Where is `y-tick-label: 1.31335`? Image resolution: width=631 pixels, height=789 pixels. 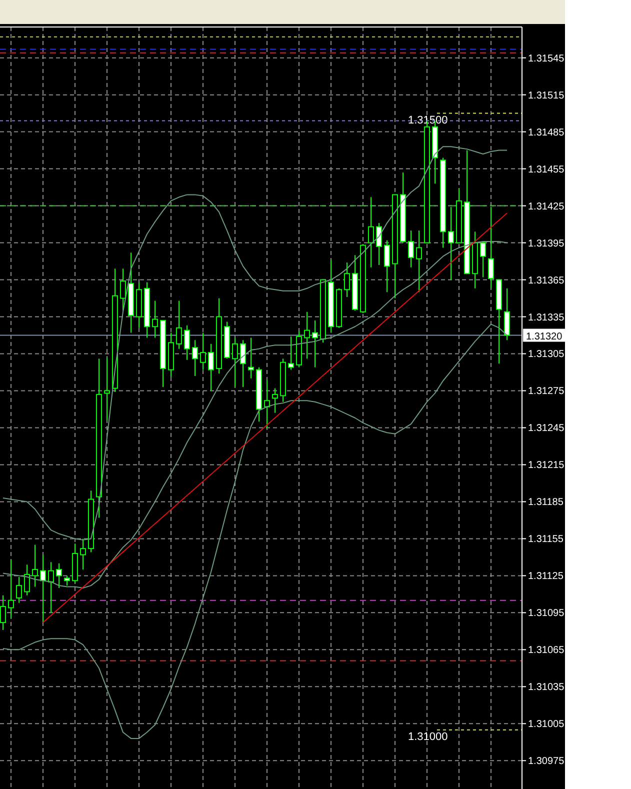
y-tick-label: 1.31335 is located at coordinates (546, 318).